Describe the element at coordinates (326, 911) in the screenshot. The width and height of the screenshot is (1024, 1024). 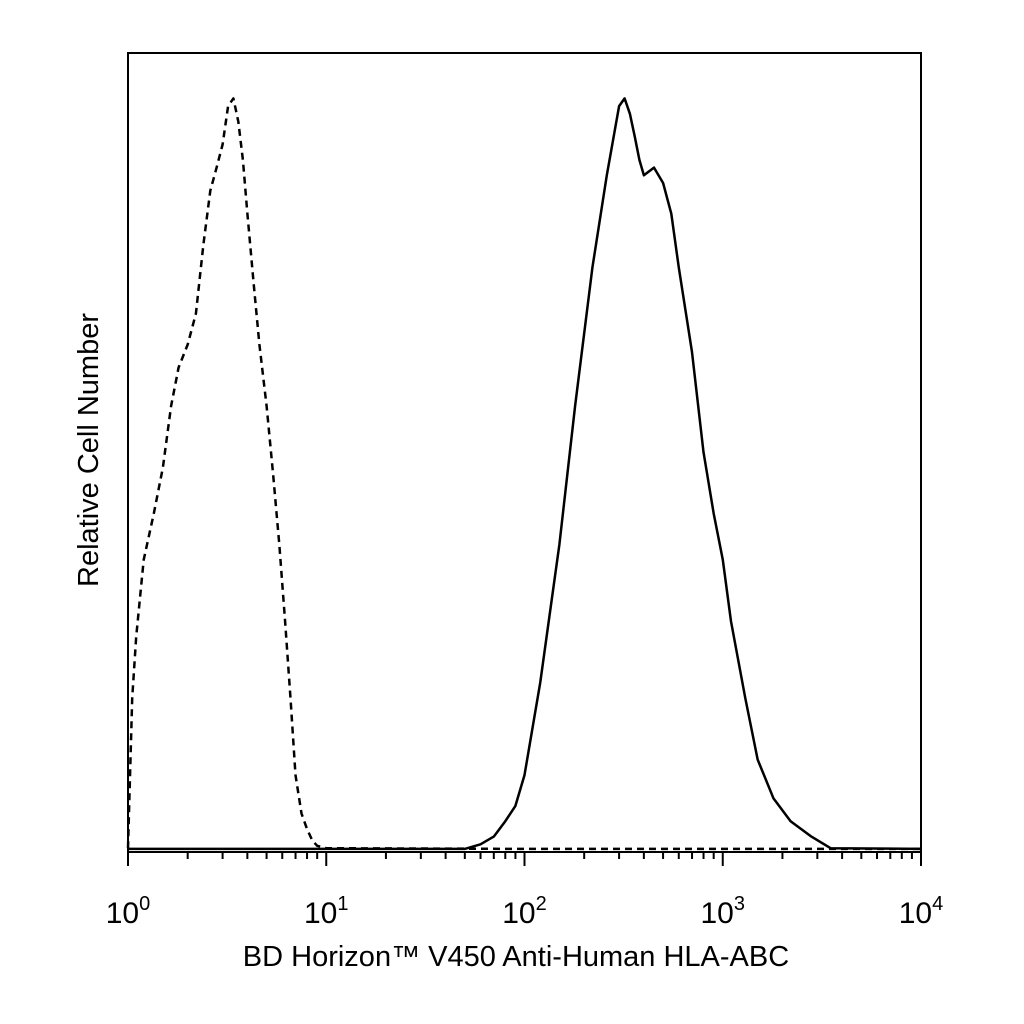
I see `x-tick-label: 10¹` at that location.